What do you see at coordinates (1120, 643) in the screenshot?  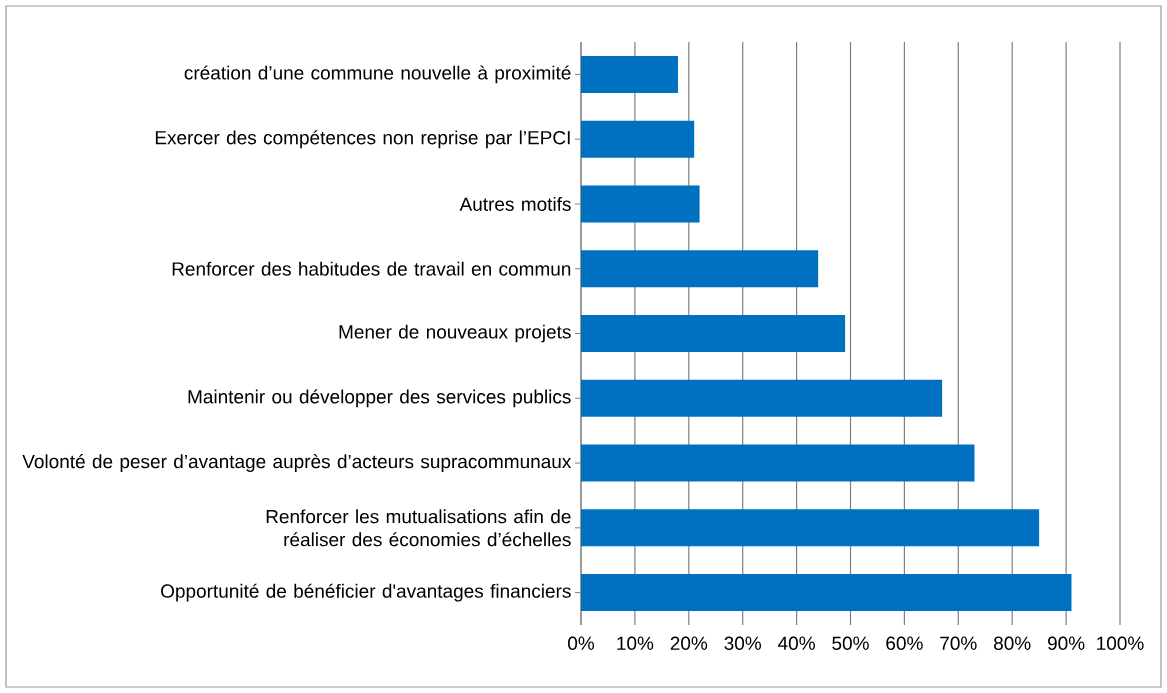 I see `x-tick-label: 100%` at bounding box center [1120, 643].